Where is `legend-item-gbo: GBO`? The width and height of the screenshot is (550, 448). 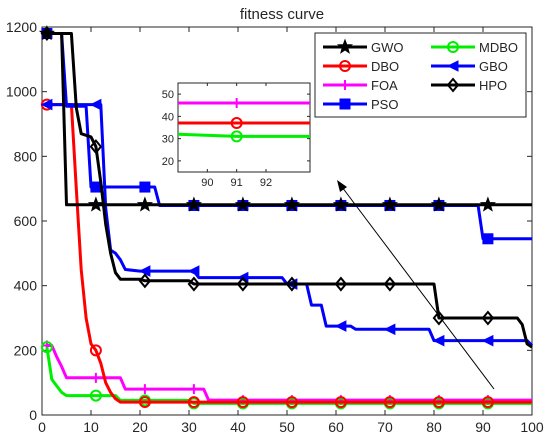 legend-item-gbo: GBO is located at coordinates (469, 66).